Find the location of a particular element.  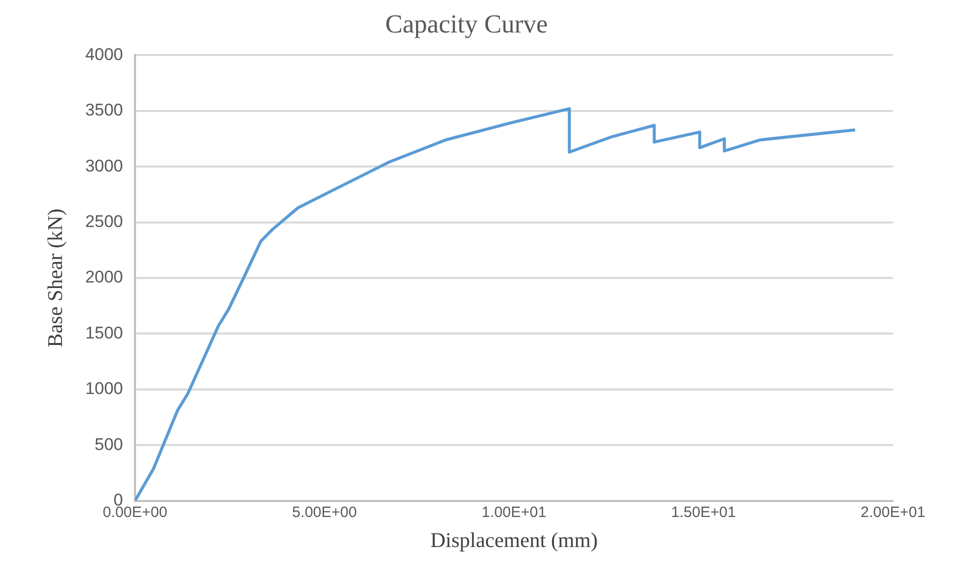

y-tick-label: 3000 is located at coordinates (104, 166).